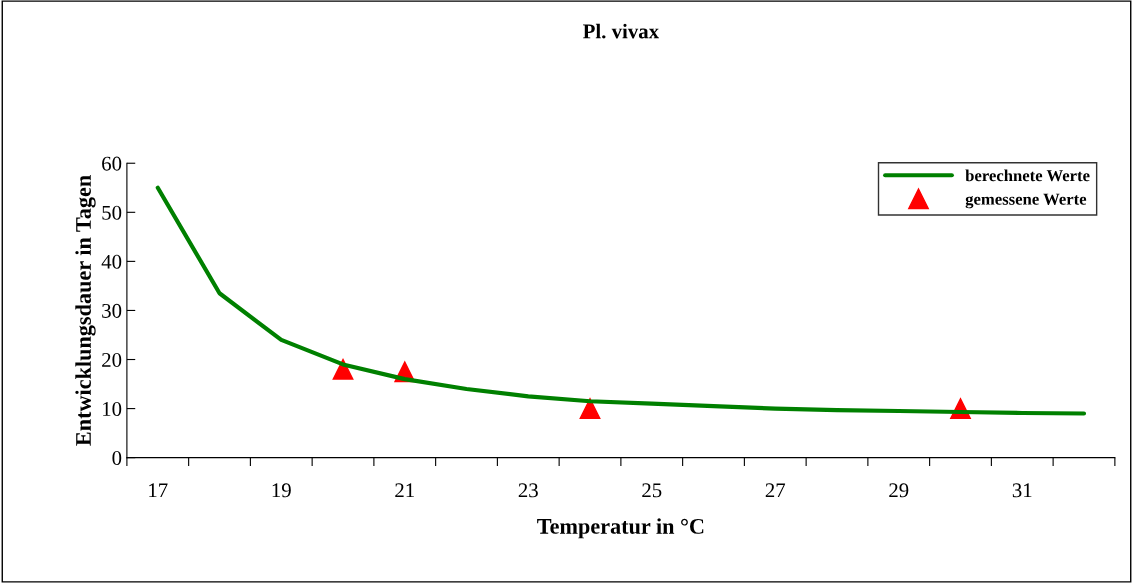 This screenshot has height=583, width=1133. I want to click on legend-label: berechnete Werte, so click(1027, 175).